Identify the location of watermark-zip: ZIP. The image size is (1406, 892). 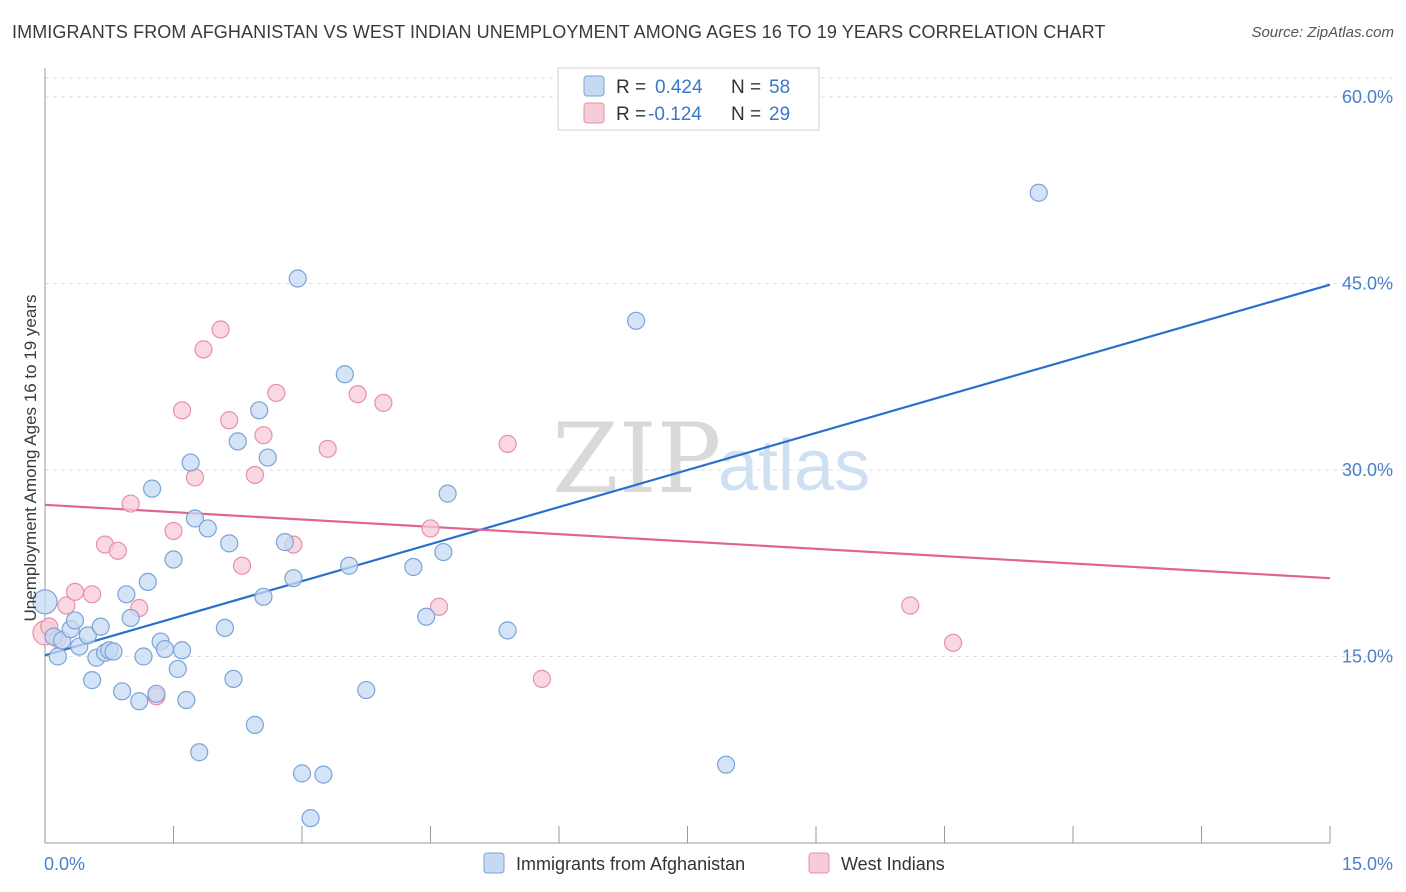
(636, 459).